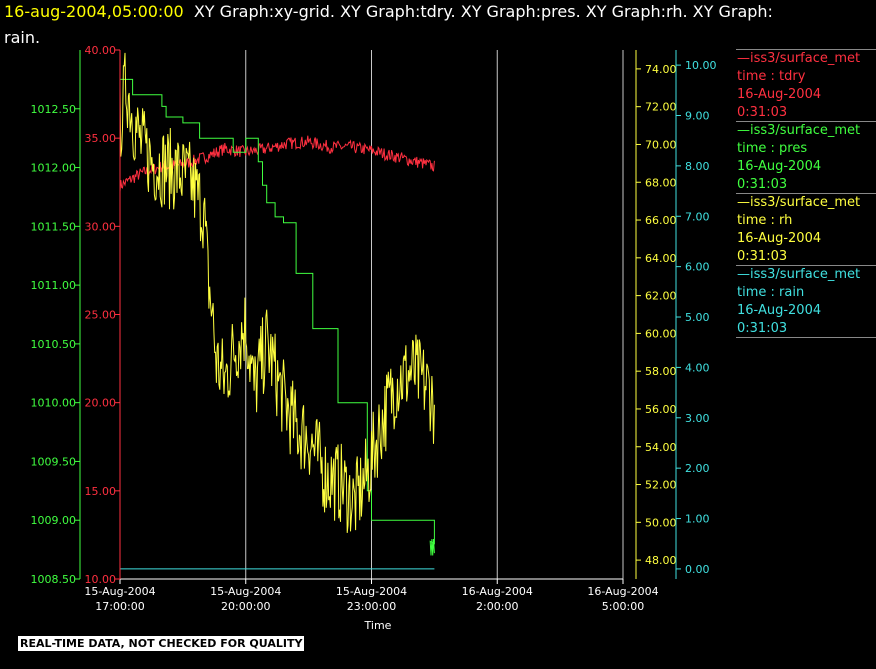 The width and height of the screenshot is (876, 669). What do you see at coordinates (697, 418) in the screenshot?
I see `rain-tick-label: 3.00` at bounding box center [697, 418].